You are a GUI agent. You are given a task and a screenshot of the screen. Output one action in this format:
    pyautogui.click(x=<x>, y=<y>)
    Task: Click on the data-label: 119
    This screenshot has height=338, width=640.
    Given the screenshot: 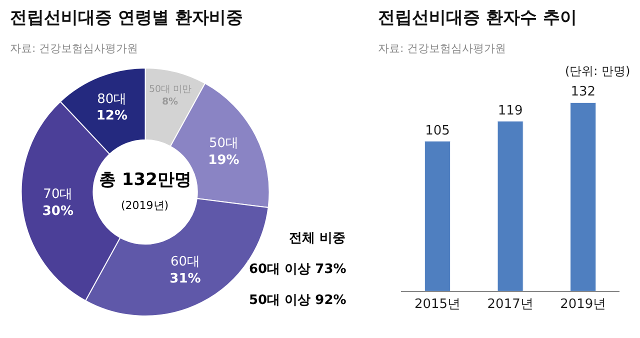 What is the action you would take?
    pyautogui.click(x=510, y=110)
    